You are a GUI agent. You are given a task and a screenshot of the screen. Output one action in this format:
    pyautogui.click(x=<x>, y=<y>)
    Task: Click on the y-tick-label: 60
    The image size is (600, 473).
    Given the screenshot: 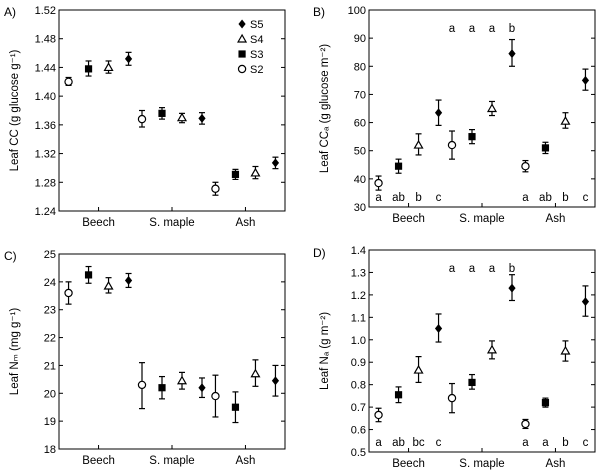 What is the action you would take?
    pyautogui.click(x=360, y=124)
    